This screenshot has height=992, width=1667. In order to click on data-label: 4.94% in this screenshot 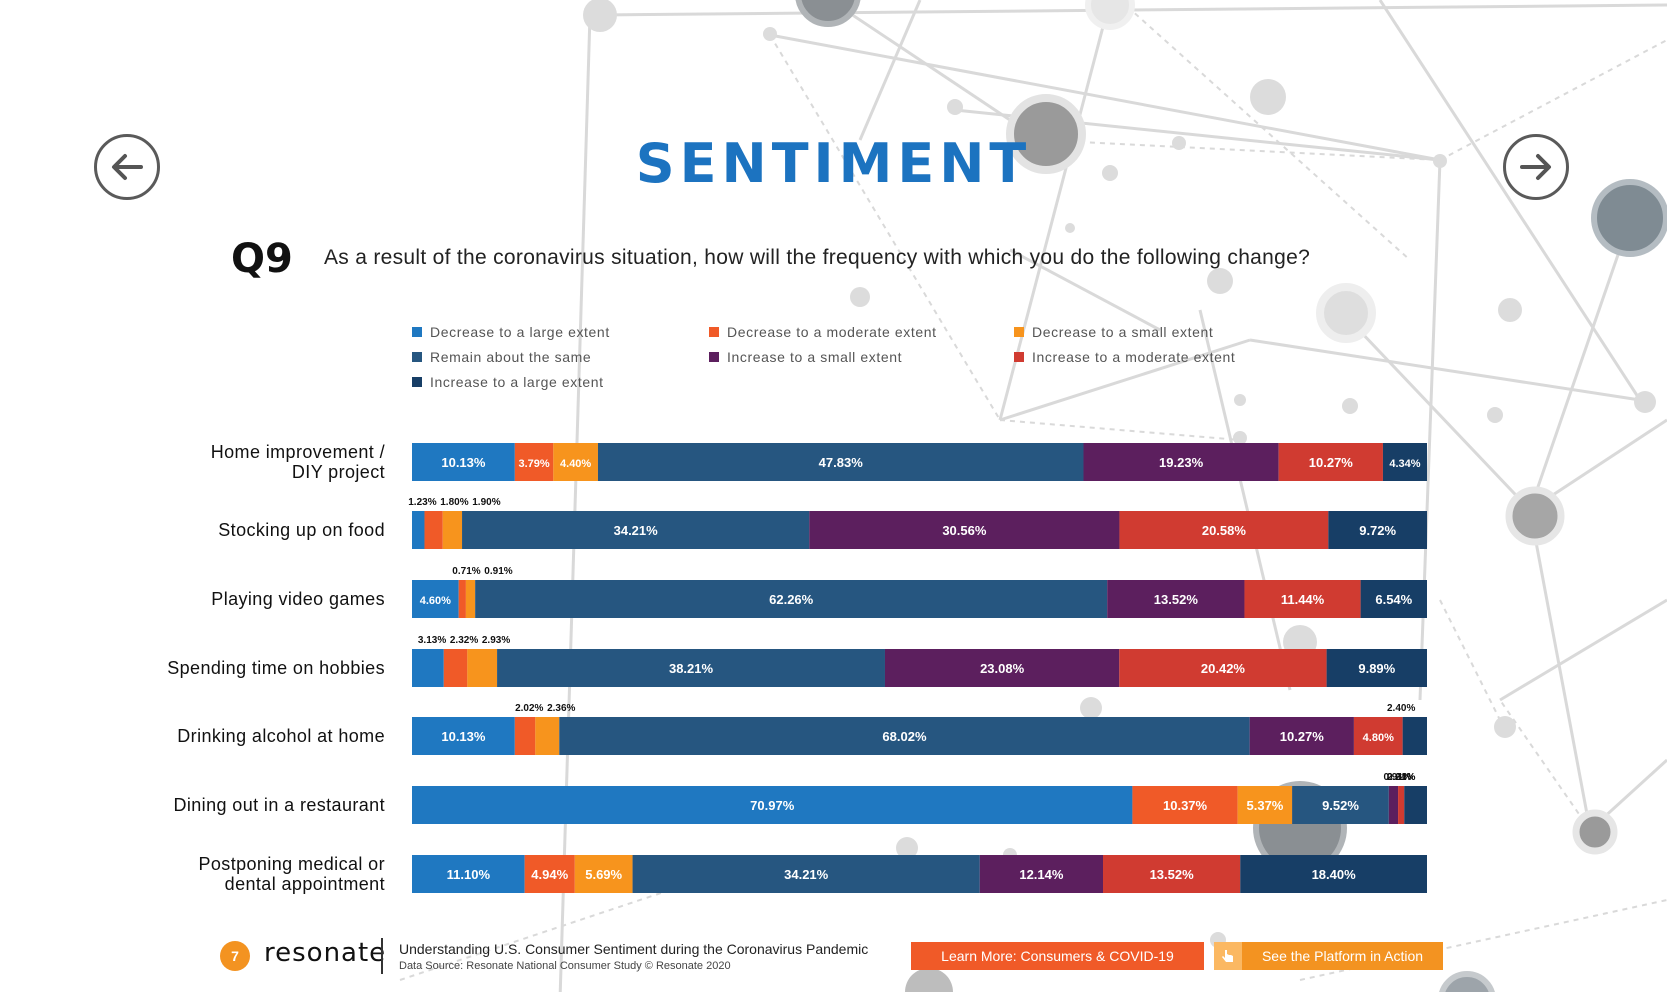, I will do `click(549, 874)`.